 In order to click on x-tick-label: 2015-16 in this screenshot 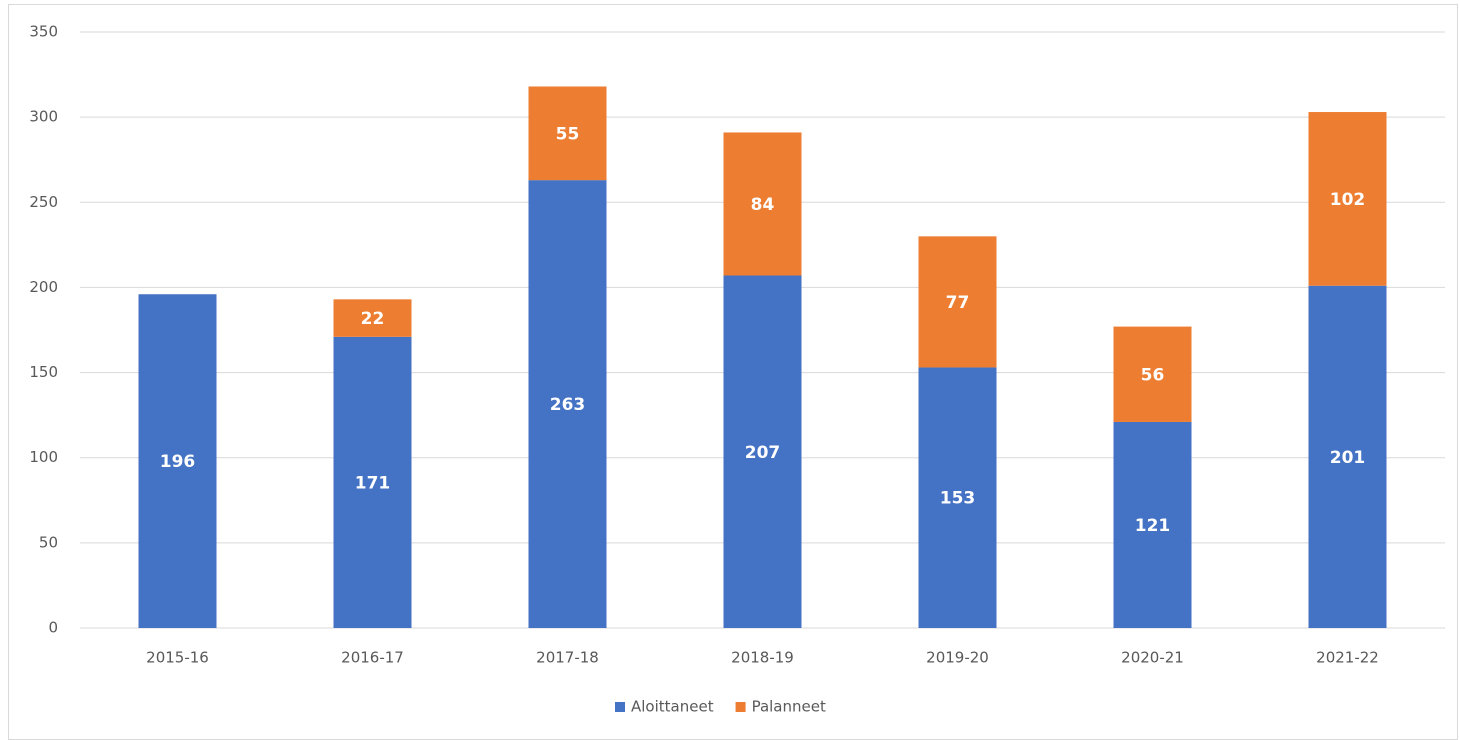, I will do `click(177, 658)`.